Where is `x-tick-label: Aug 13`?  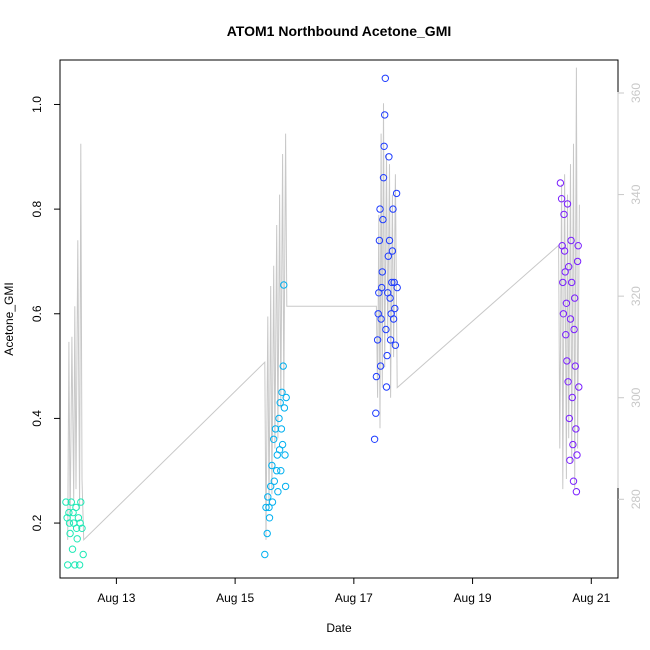
x-tick-label: Aug 13 is located at coordinates (116, 598).